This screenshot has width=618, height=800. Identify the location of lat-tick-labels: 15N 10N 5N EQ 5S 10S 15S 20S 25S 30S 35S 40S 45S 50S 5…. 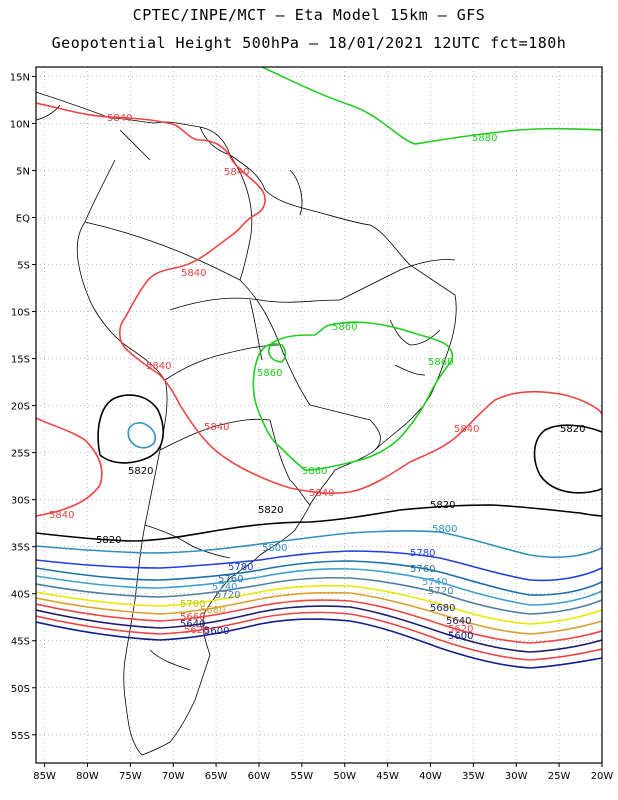
(23, 407).